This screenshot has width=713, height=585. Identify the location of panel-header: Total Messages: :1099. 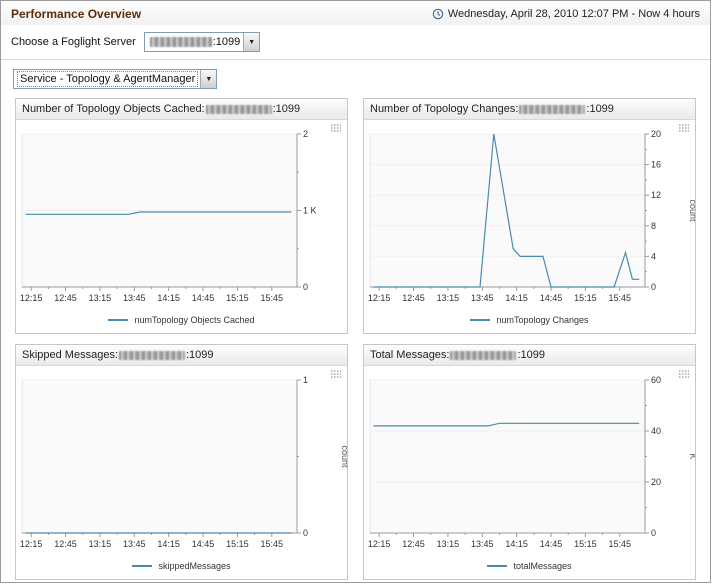
(529, 355).